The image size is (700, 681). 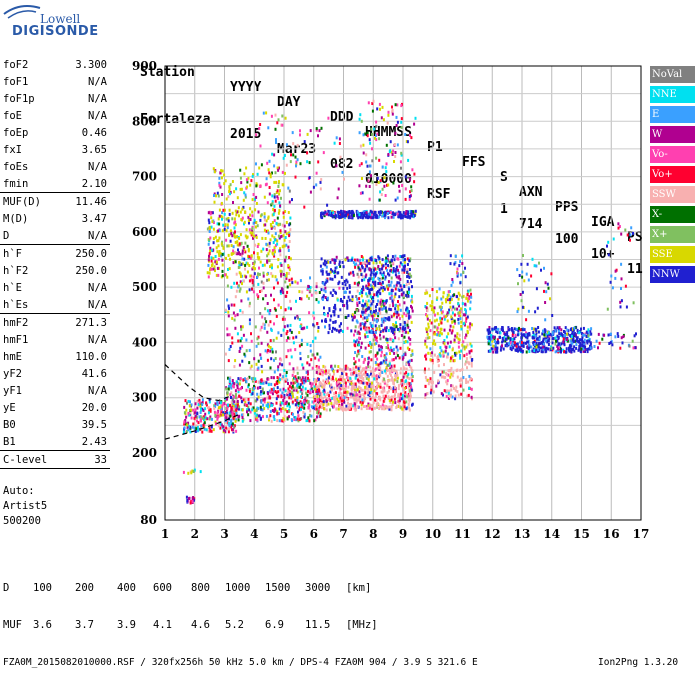 I want to click on legend-item: NNE, so click(x=672, y=94).